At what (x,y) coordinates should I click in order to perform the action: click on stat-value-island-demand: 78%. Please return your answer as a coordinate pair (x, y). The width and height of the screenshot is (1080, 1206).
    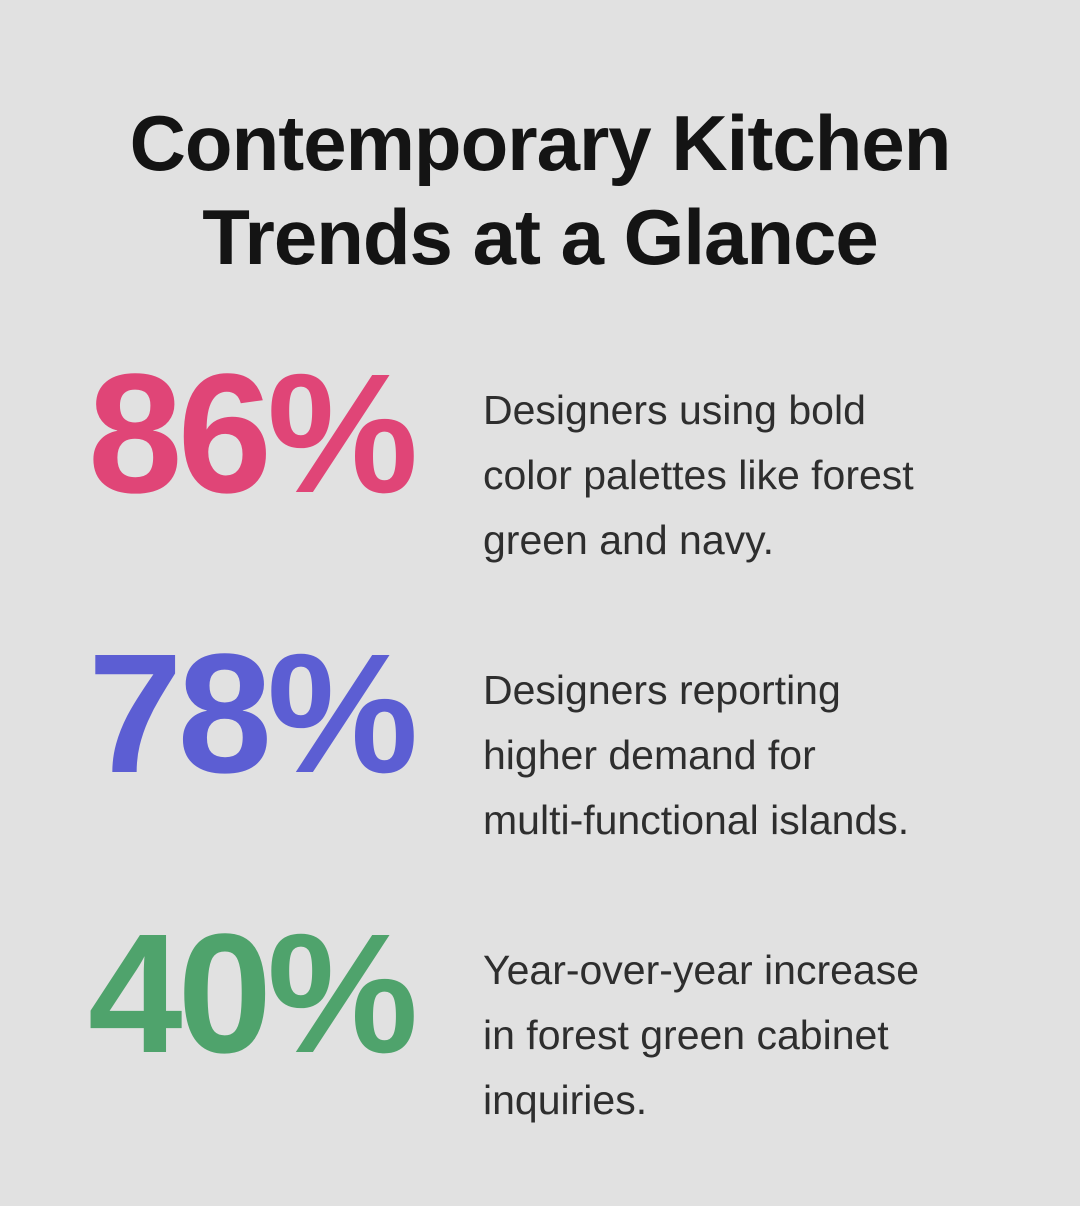
    Looking at the image, I should click on (253, 714).